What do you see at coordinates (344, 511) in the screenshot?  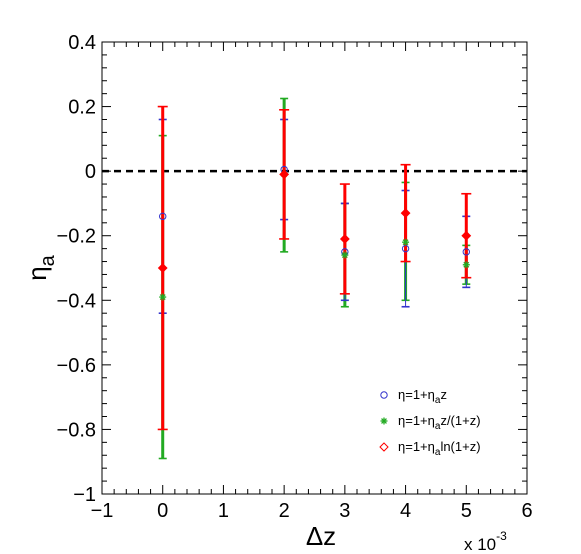 I see `x-tick-label: 3` at bounding box center [344, 511].